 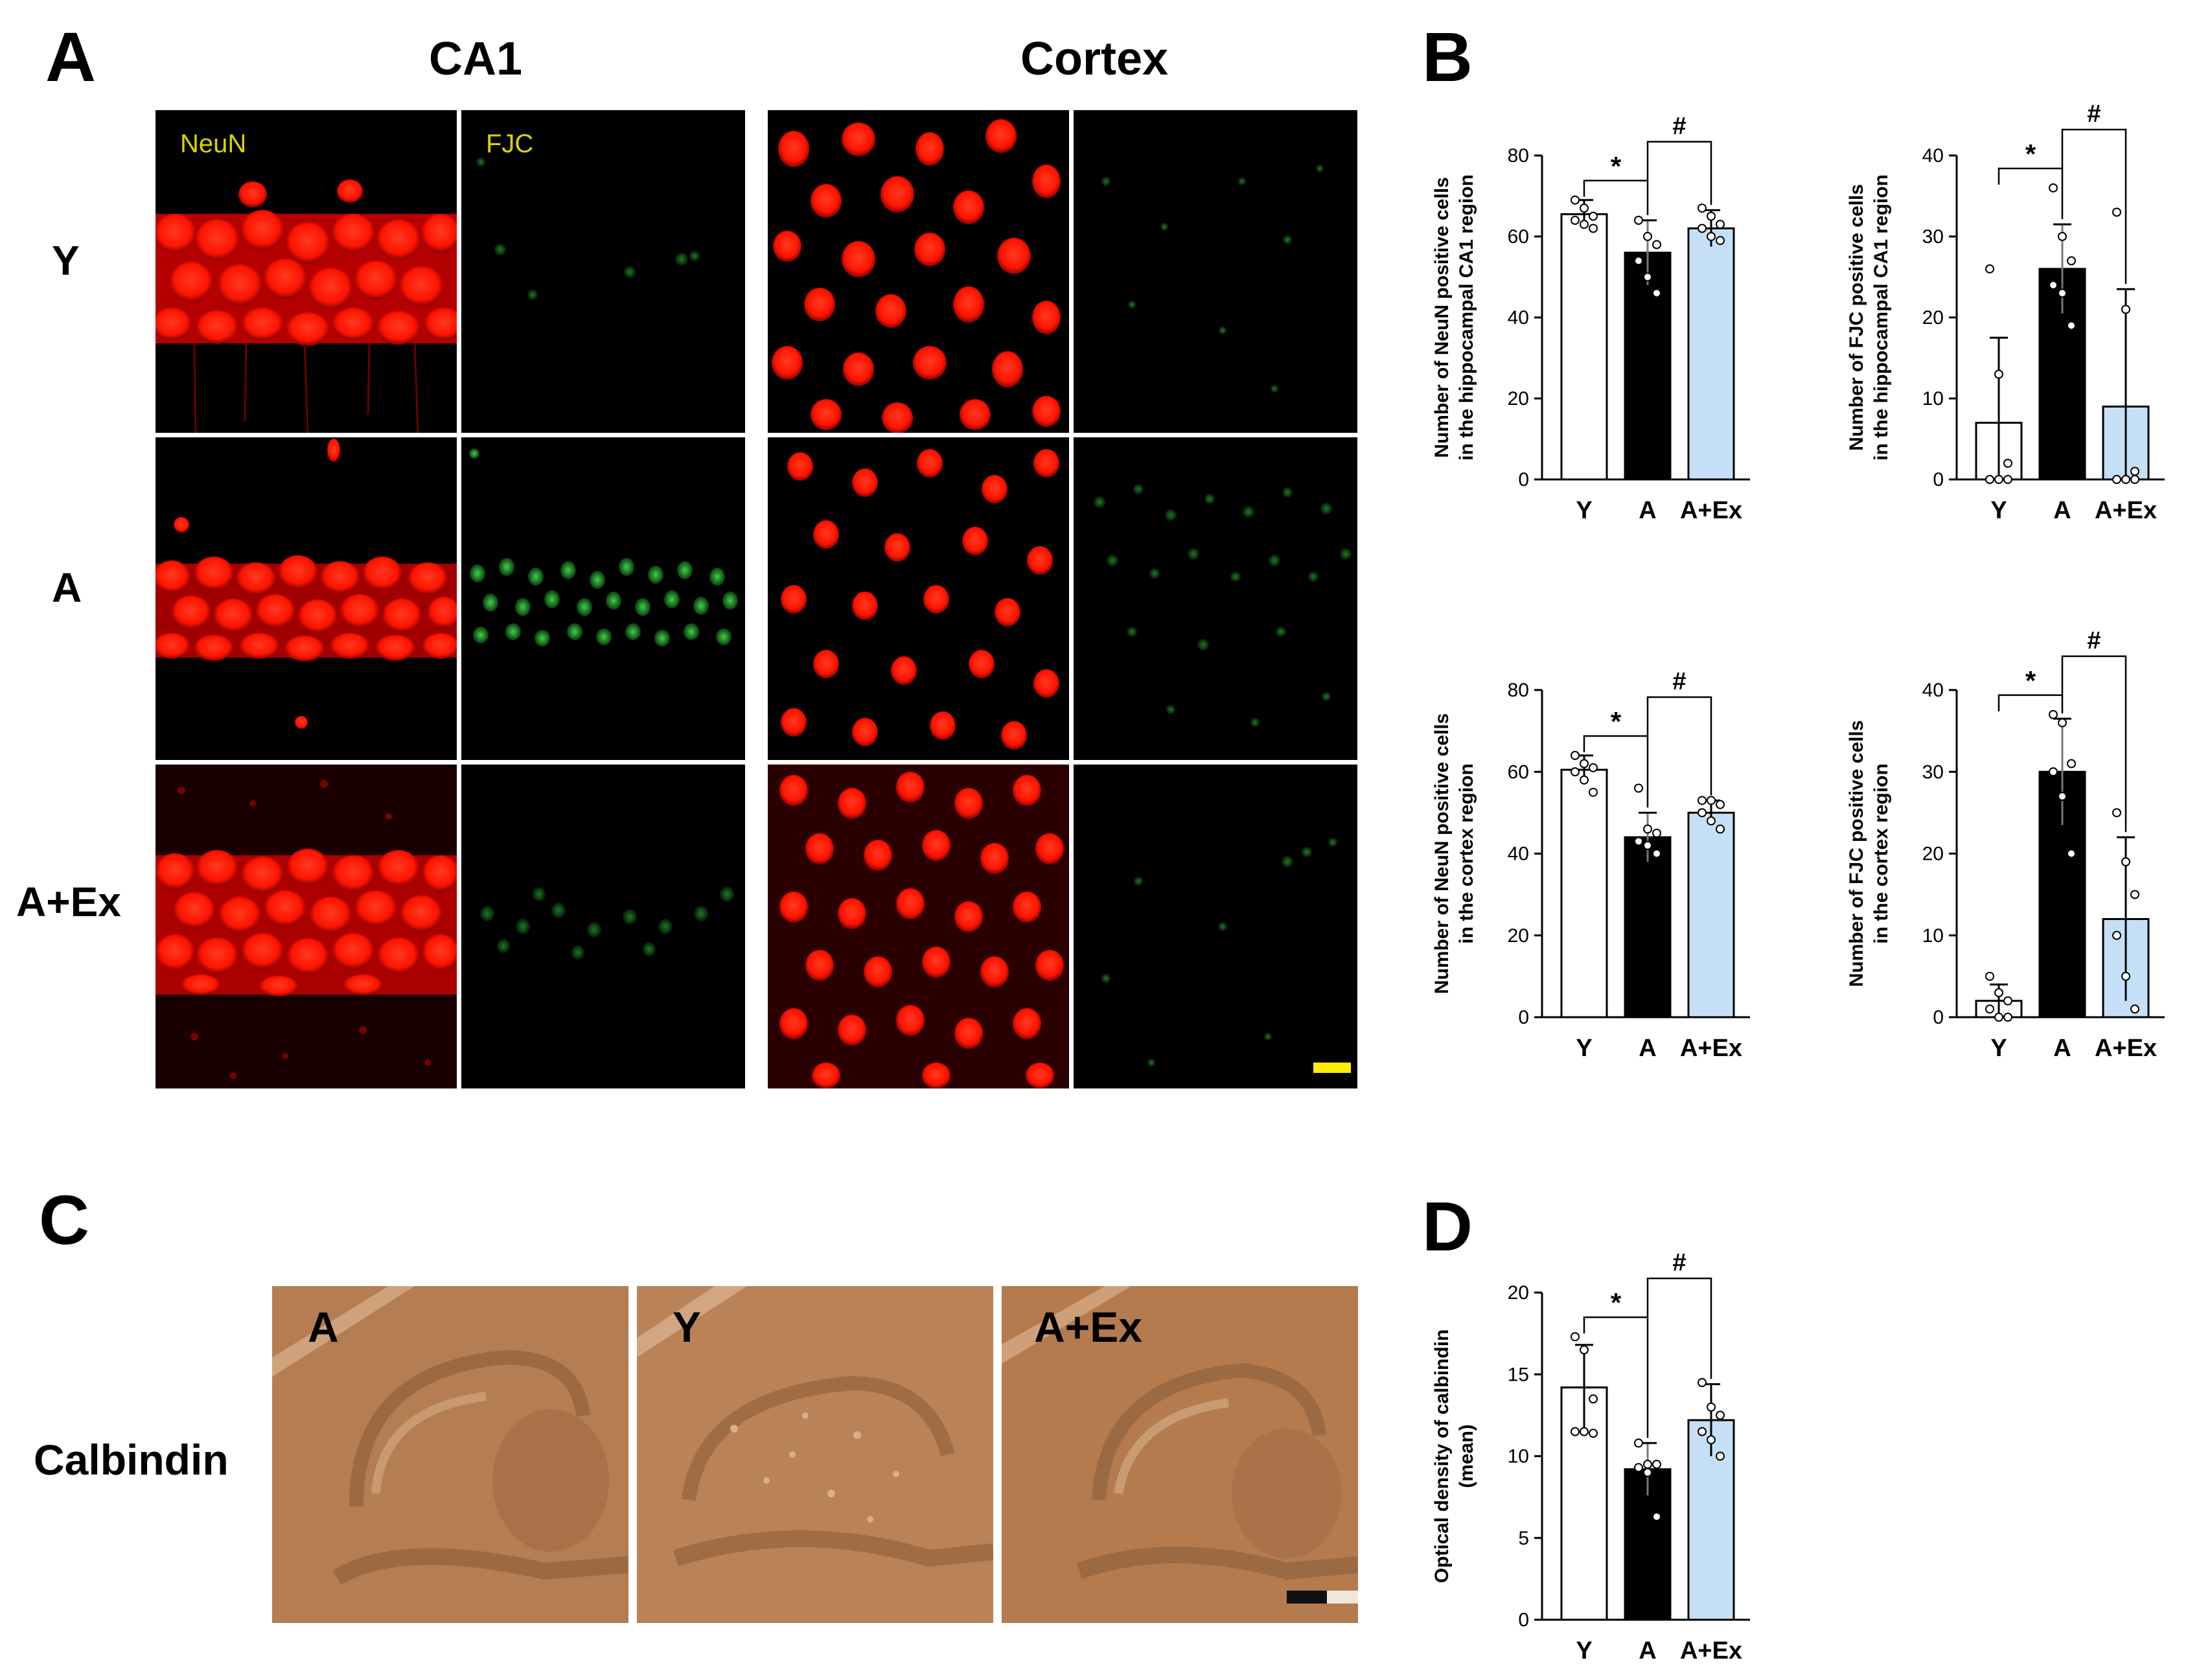 I want to click on y-tick-label: 20, so click(x=1518, y=398).